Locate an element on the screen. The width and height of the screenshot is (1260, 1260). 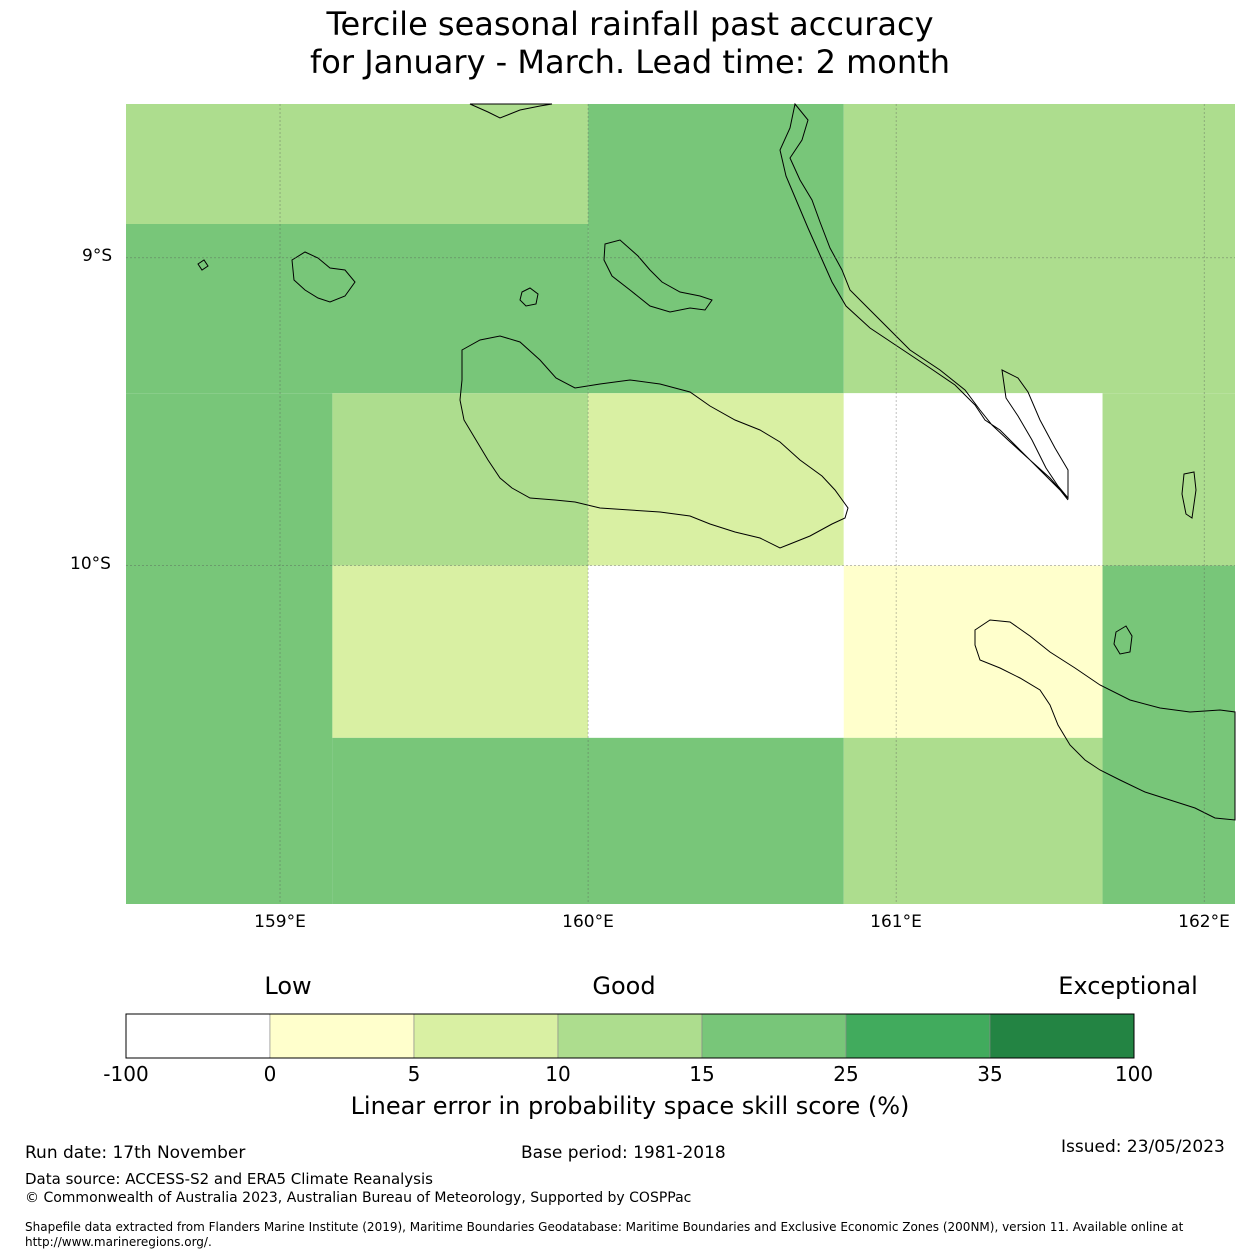
category-exceptional: Exceptional is located at coordinates (1128, 986).